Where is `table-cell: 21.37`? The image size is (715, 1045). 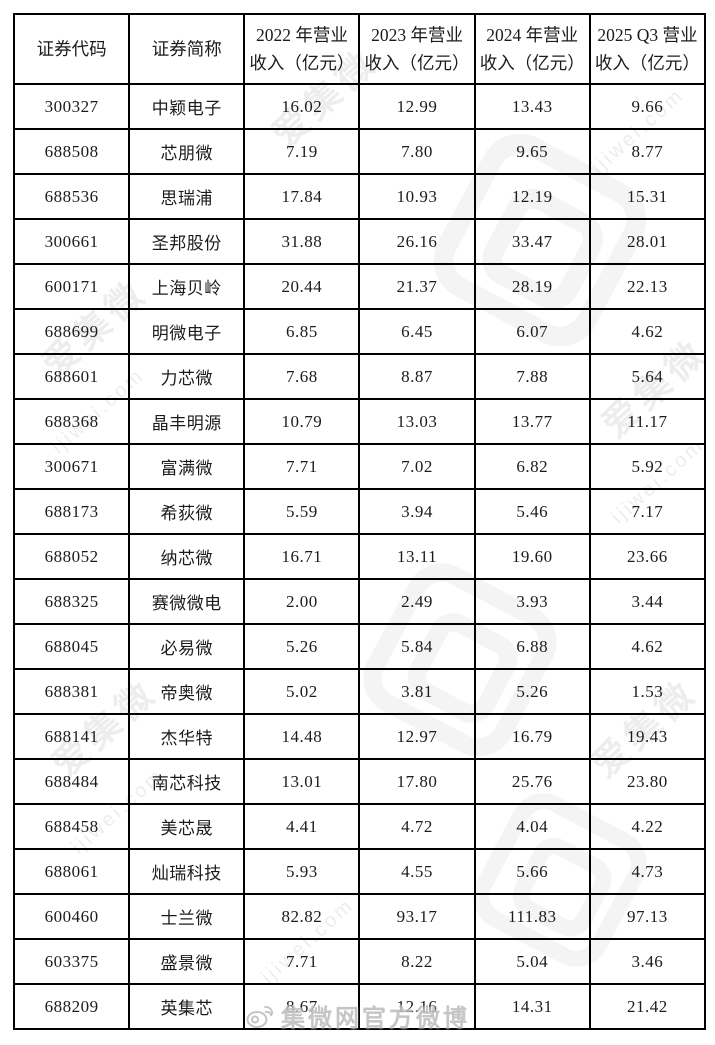 table-cell: 21.37 is located at coordinates (417, 286).